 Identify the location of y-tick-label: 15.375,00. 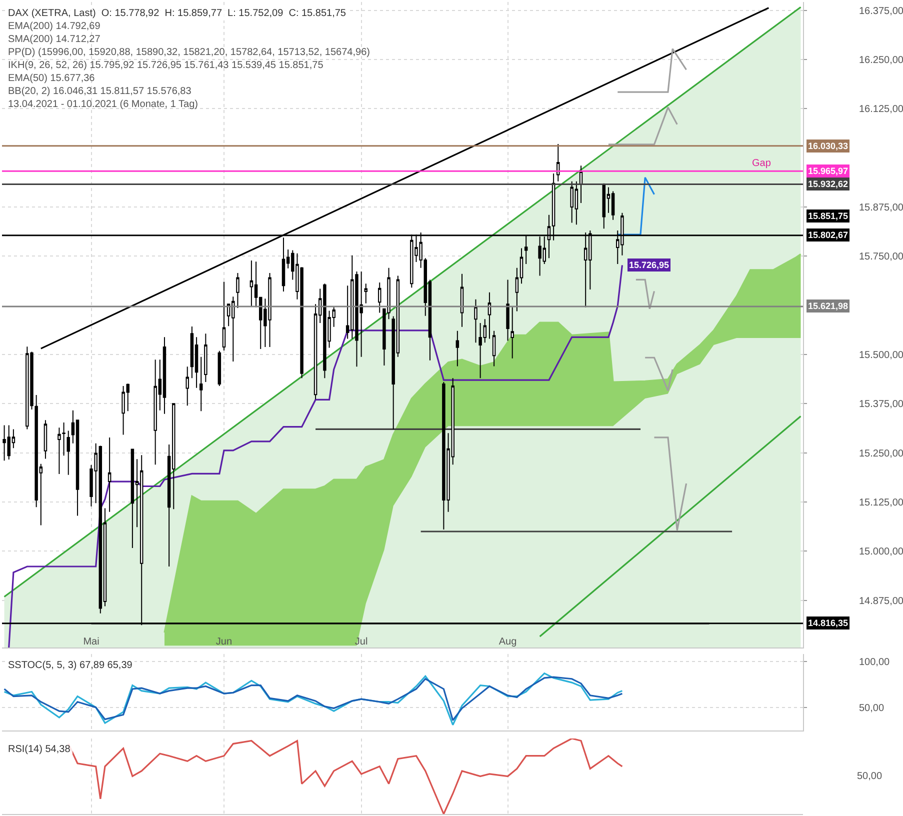
(881, 404).